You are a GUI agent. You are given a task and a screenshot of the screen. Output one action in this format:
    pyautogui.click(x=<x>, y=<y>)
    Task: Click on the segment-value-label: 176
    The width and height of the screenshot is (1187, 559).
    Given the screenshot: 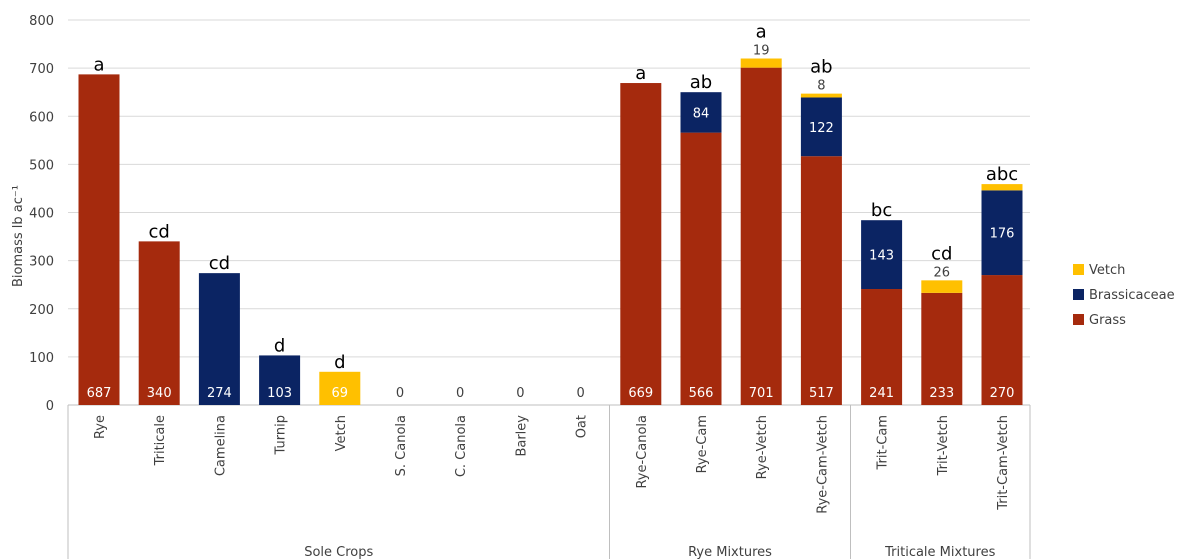 What is the action you would take?
    pyautogui.click(x=1002, y=234)
    